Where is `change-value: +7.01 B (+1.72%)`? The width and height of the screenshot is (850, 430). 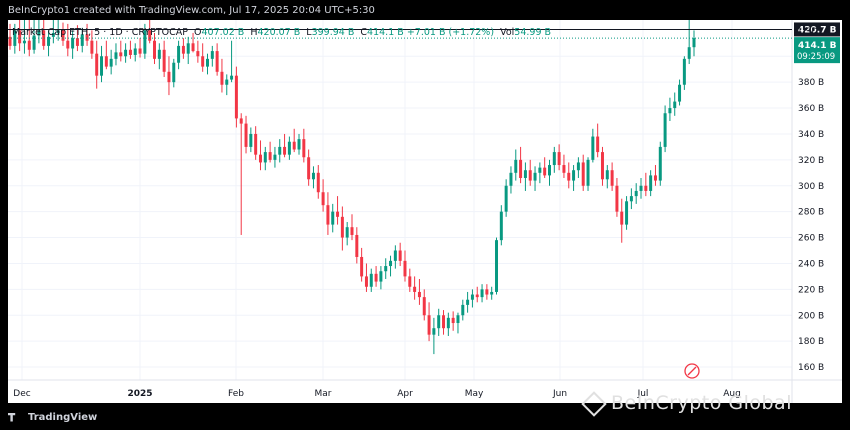
change-value: +7.01 B (+1.72%) is located at coordinates (450, 32).